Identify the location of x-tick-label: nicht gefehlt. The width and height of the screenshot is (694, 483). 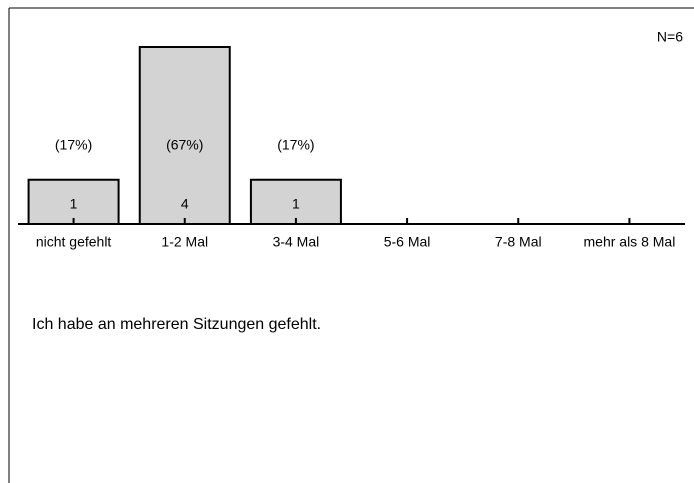
(74, 242).